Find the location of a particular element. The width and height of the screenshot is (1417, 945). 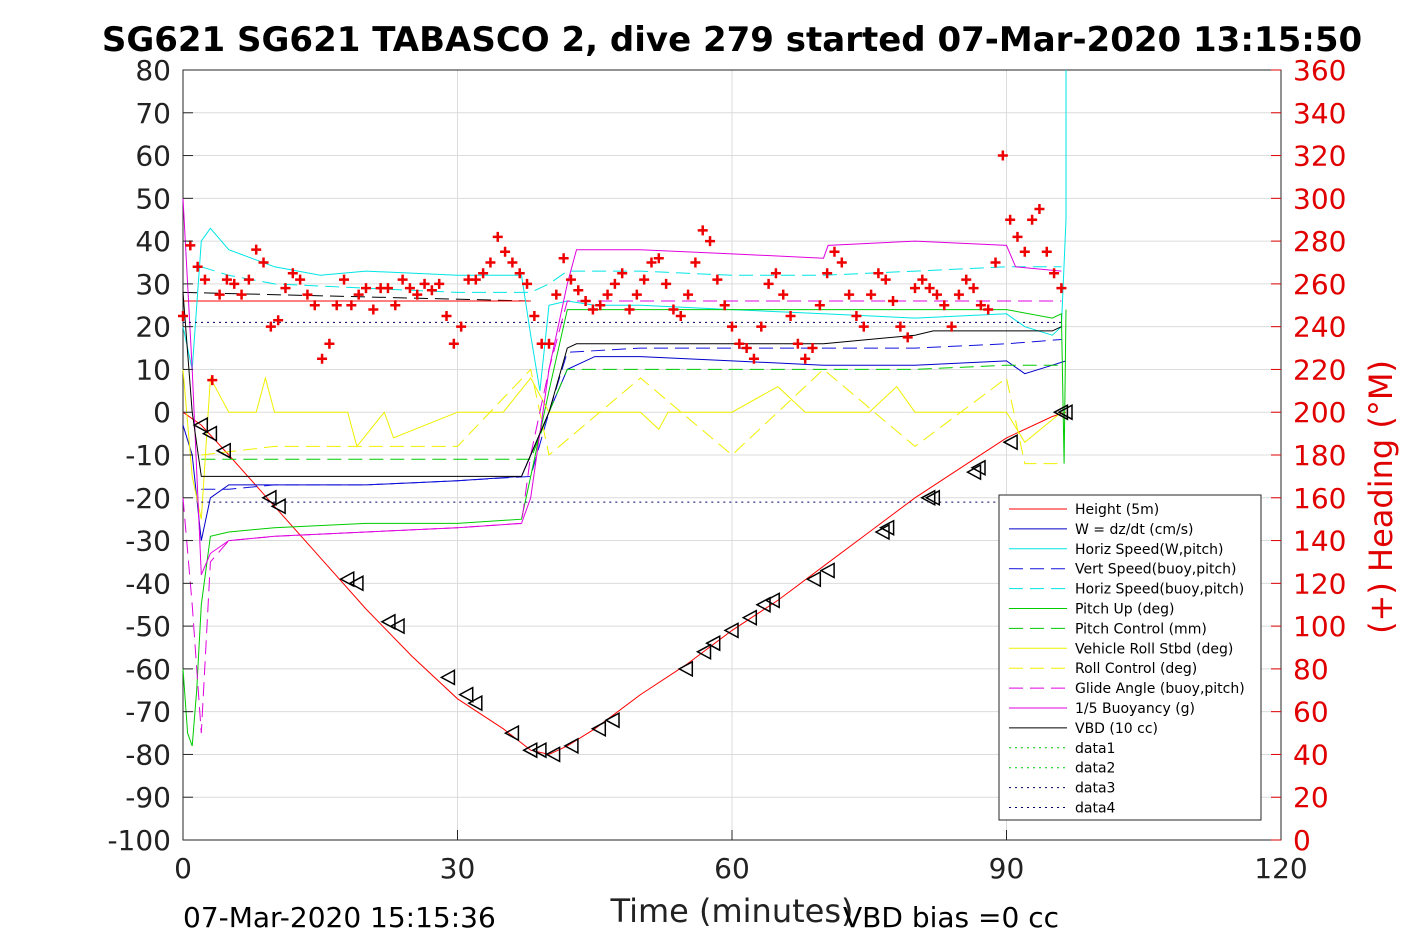

right-tick-label: 200 is located at coordinates (1319, 412).